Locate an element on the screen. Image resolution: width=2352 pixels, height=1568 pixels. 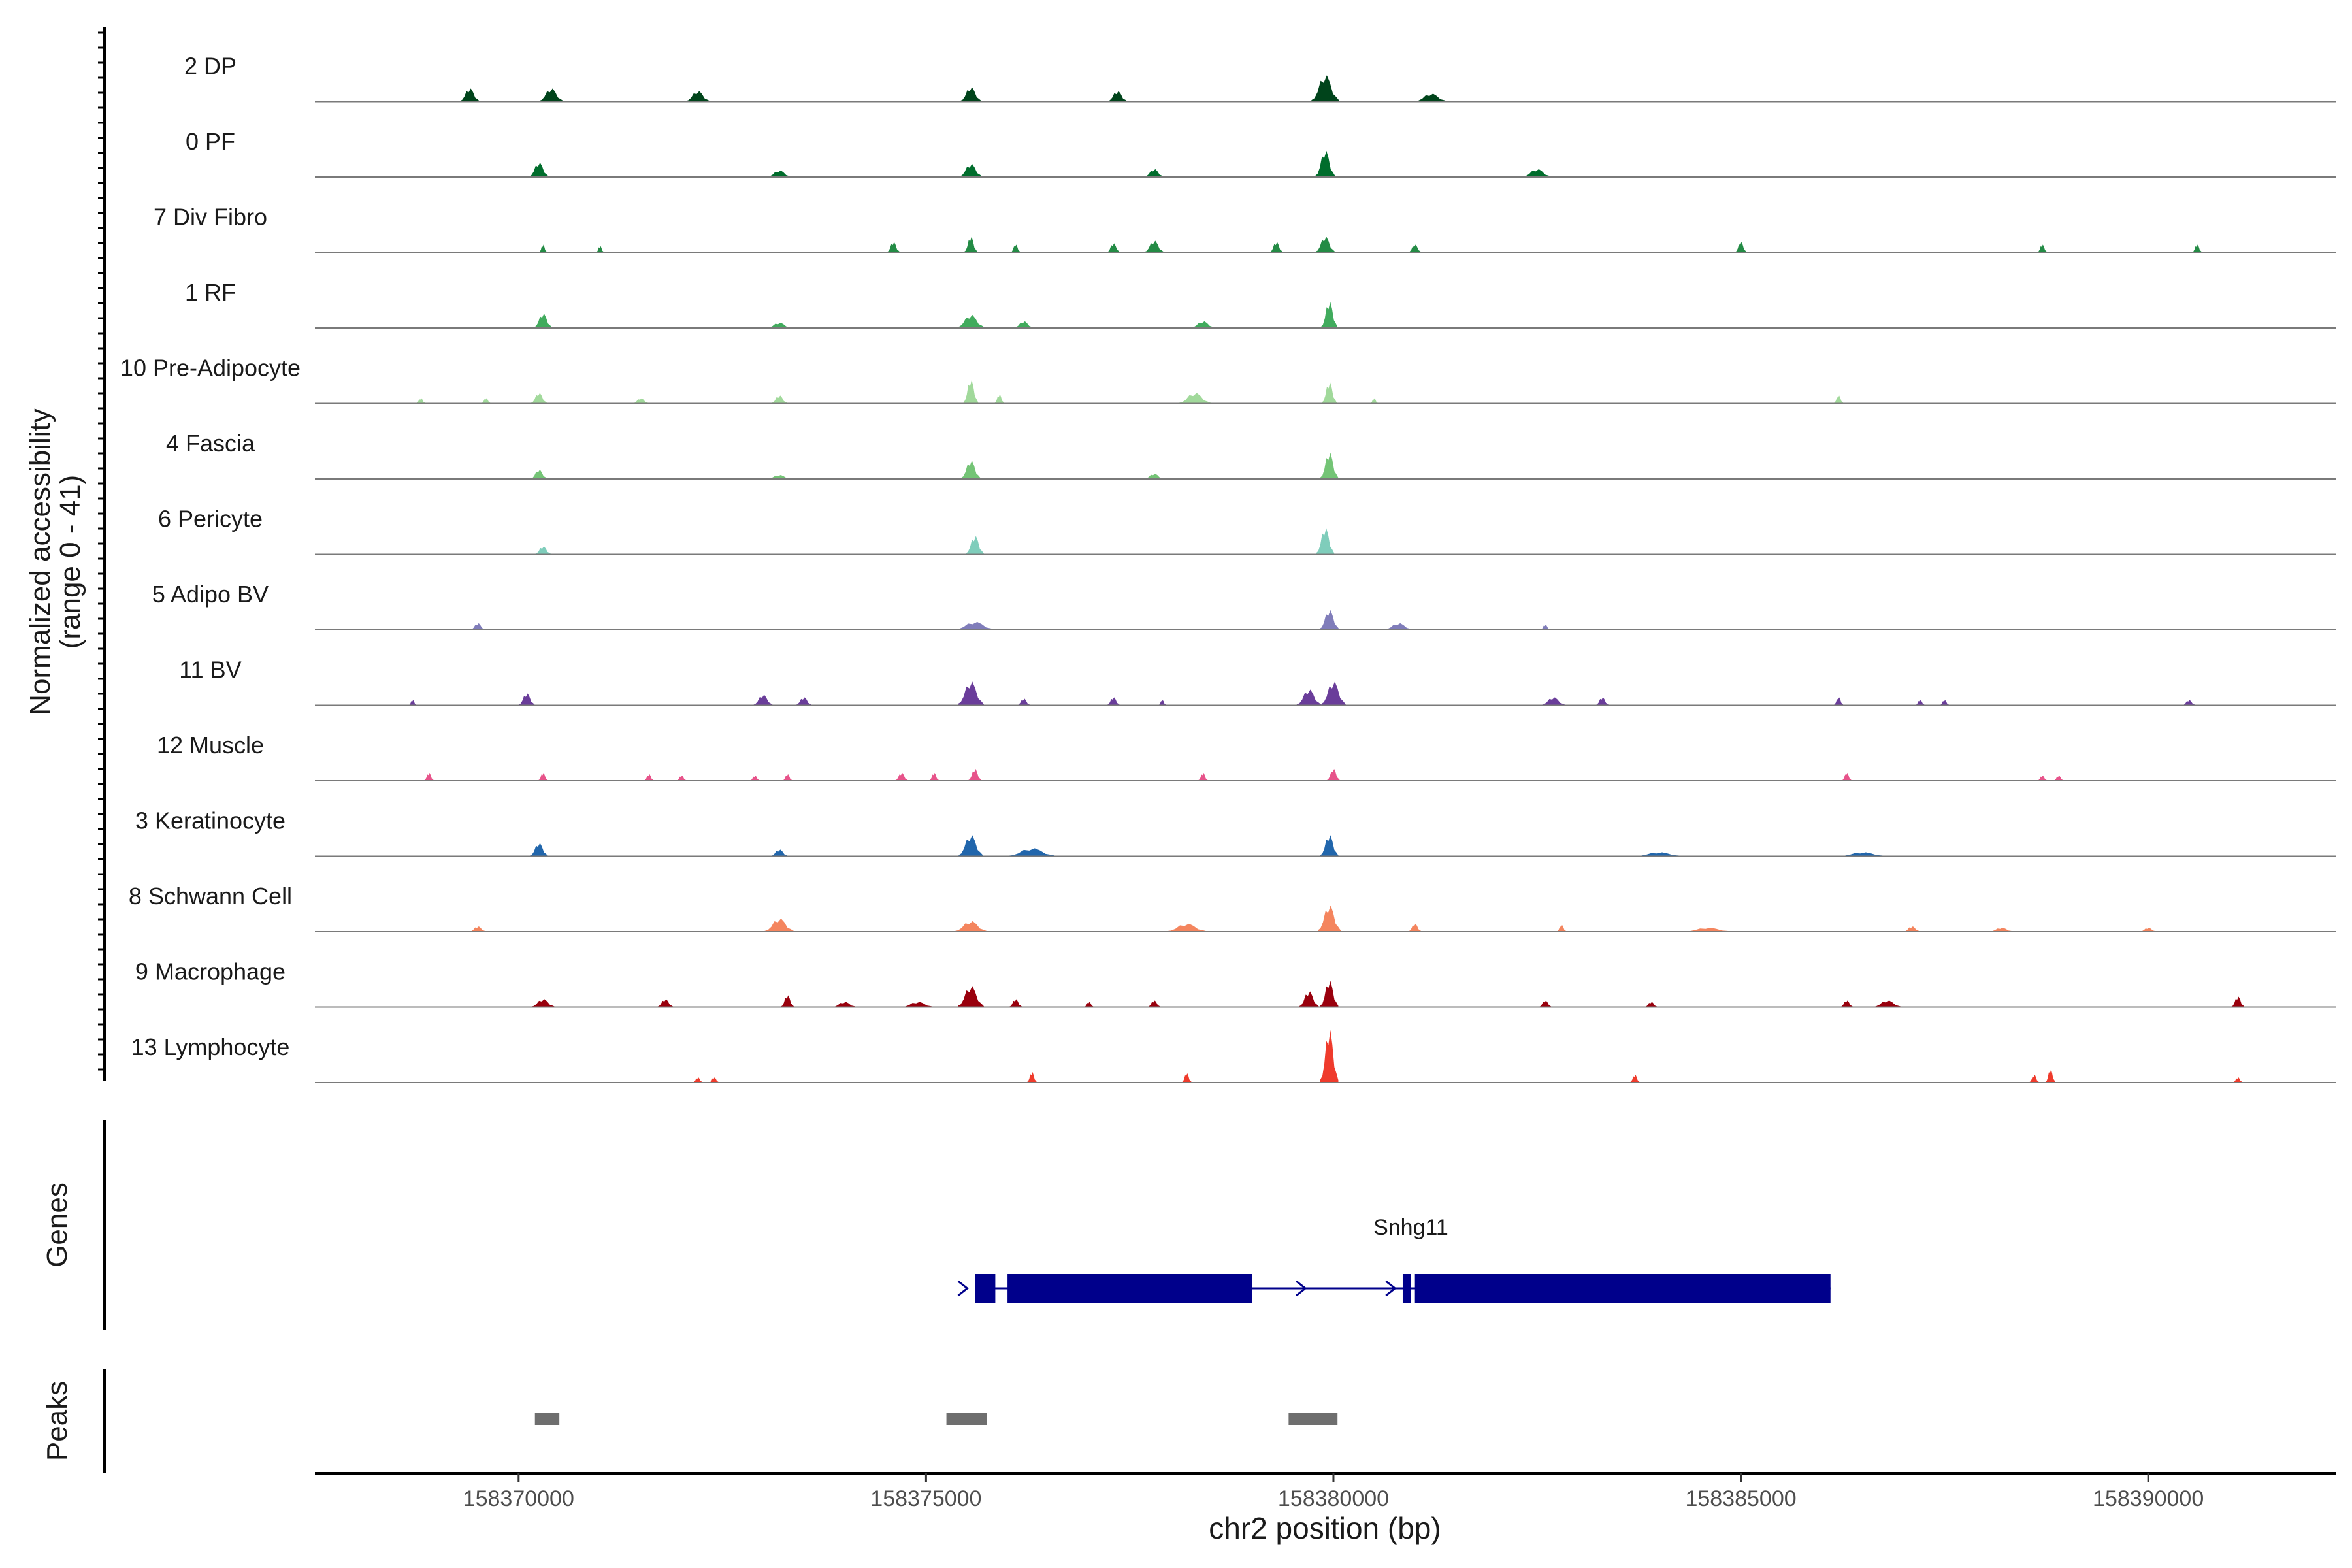
track-label: 10 Pre-Adipocyte is located at coordinates (210, 368).